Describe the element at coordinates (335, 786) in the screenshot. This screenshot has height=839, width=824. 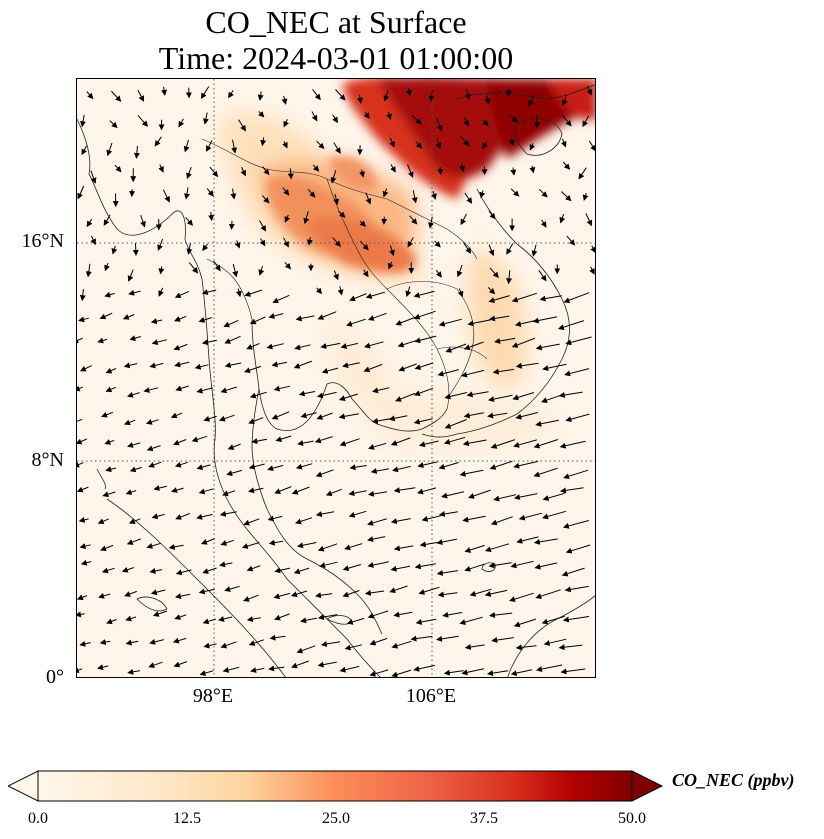
I see `colorbar-gradient` at that location.